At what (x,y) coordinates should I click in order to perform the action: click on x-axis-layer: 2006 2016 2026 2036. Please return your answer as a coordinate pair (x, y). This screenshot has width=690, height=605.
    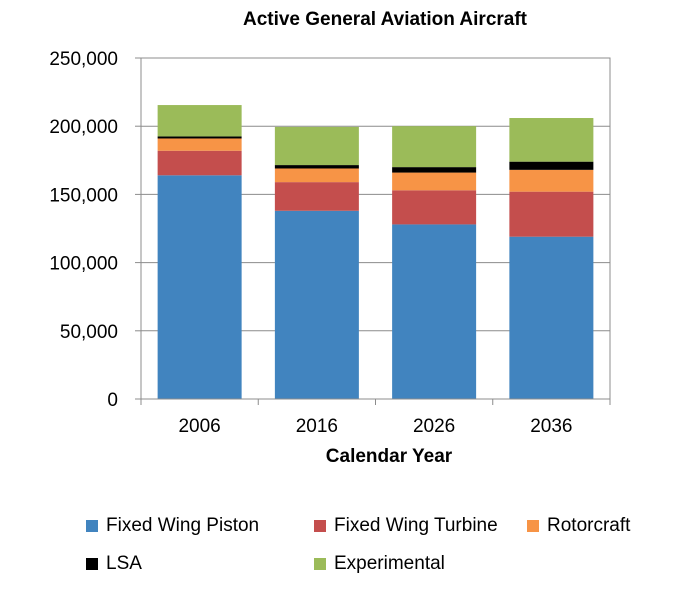
    Looking at the image, I should click on (375, 418).